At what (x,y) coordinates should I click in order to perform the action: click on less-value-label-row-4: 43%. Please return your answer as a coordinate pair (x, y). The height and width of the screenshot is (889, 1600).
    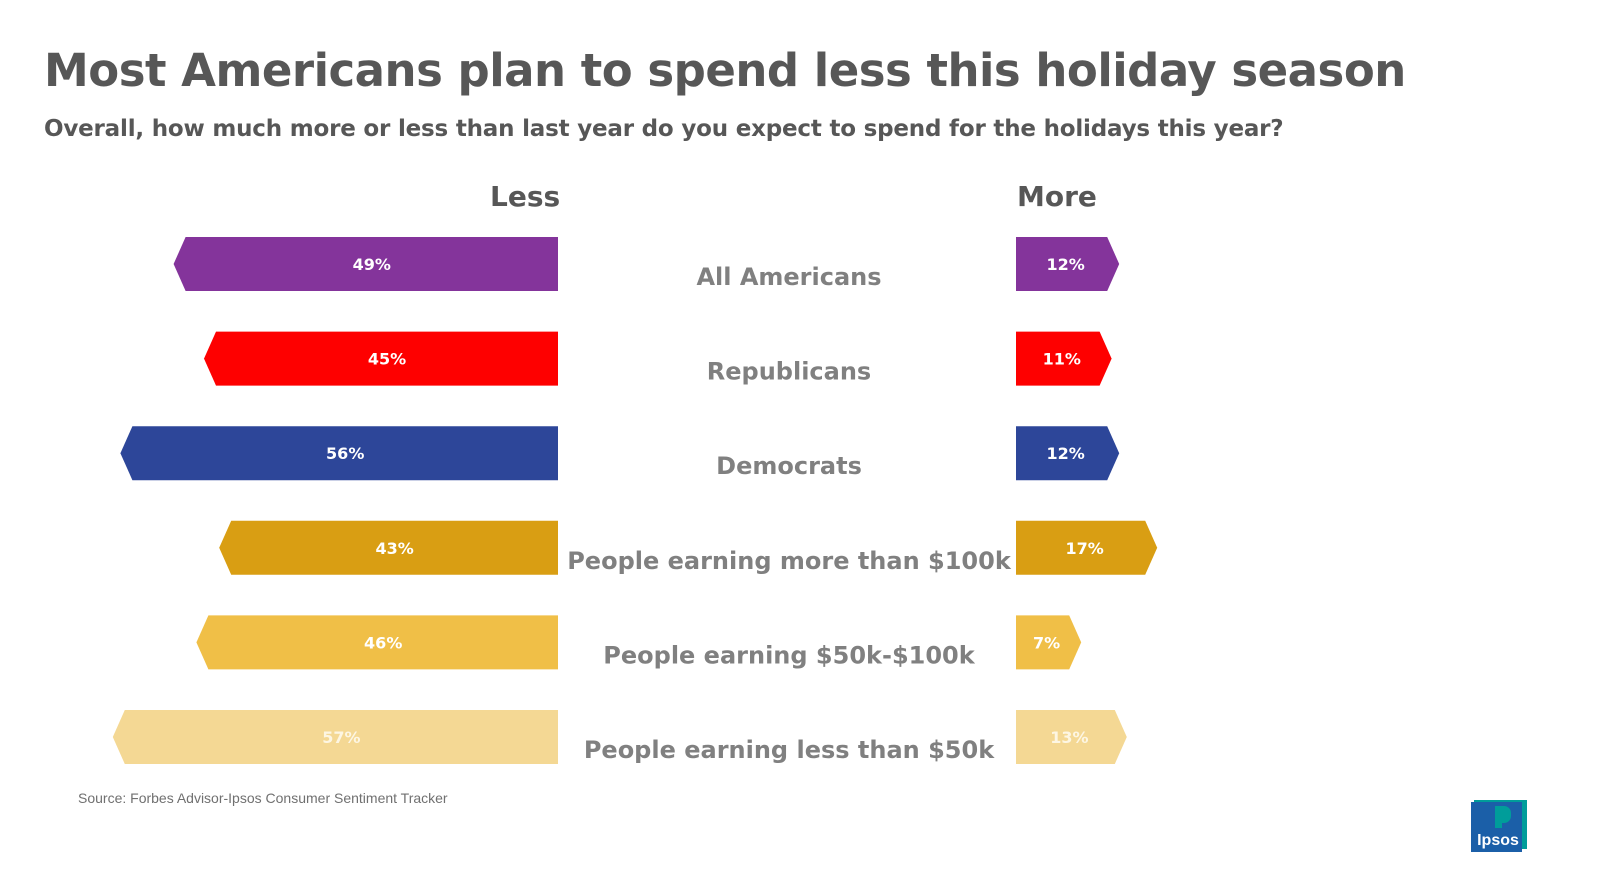
    Looking at the image, I should click on (394, 548).